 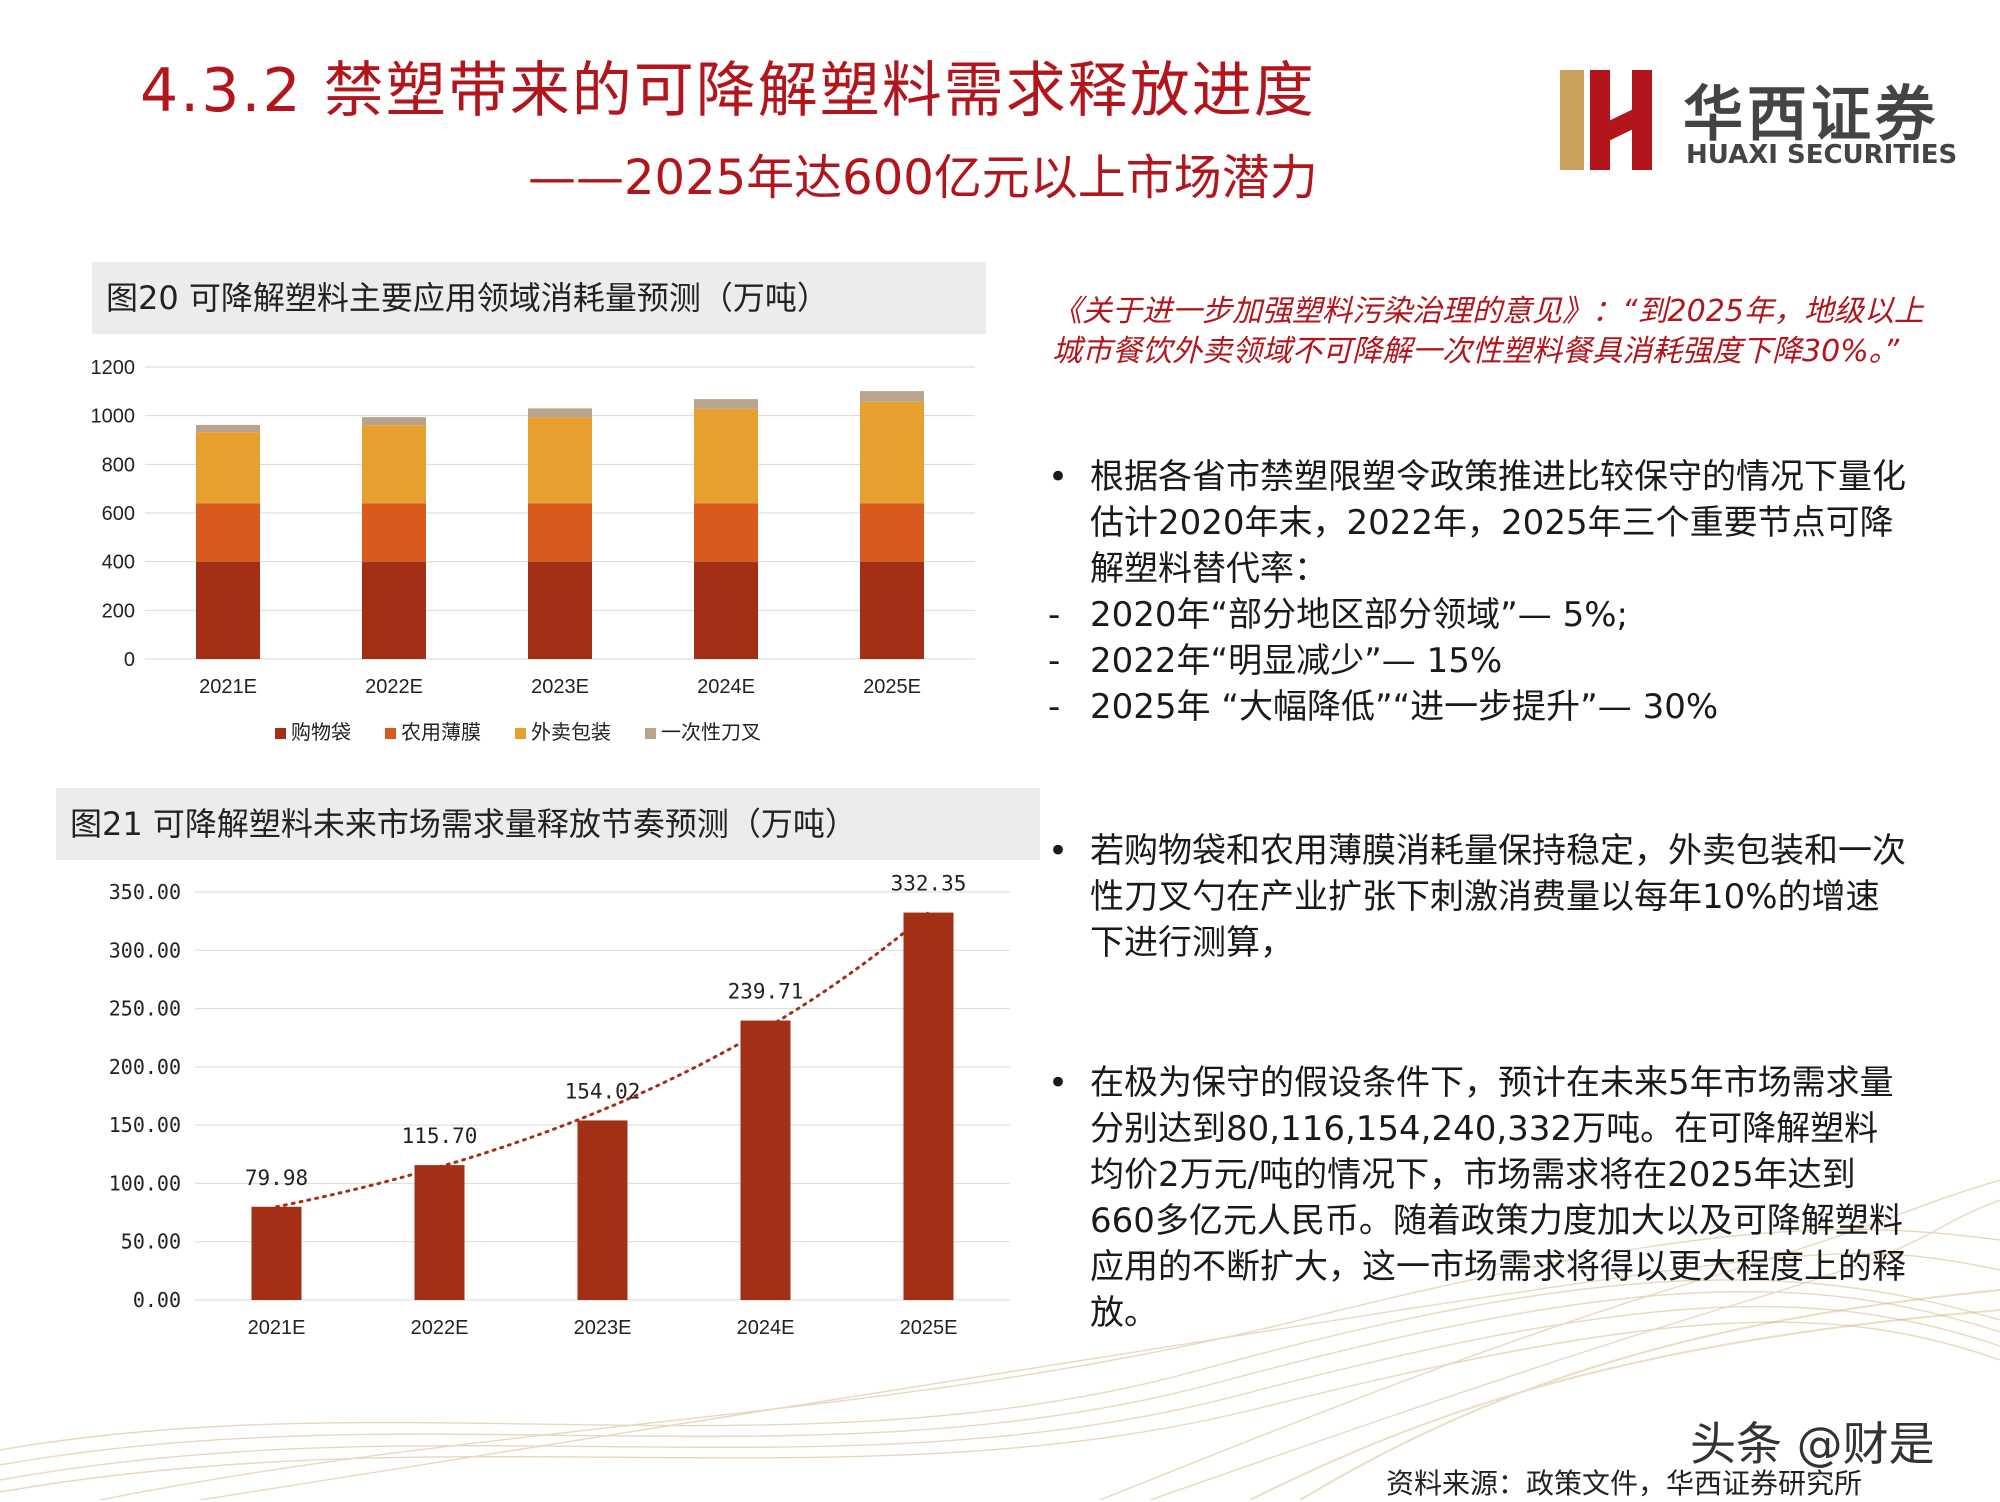 What do you see at coordinates (602, 1060) in the screenshot?
I see `trend-line` at bounding box center [602, 1060].